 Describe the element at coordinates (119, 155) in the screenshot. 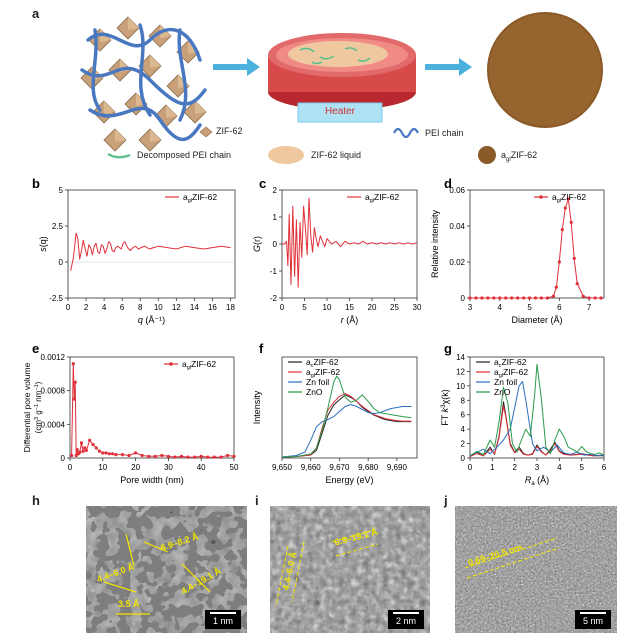

I see `decomposed-pei-icon` at that location.